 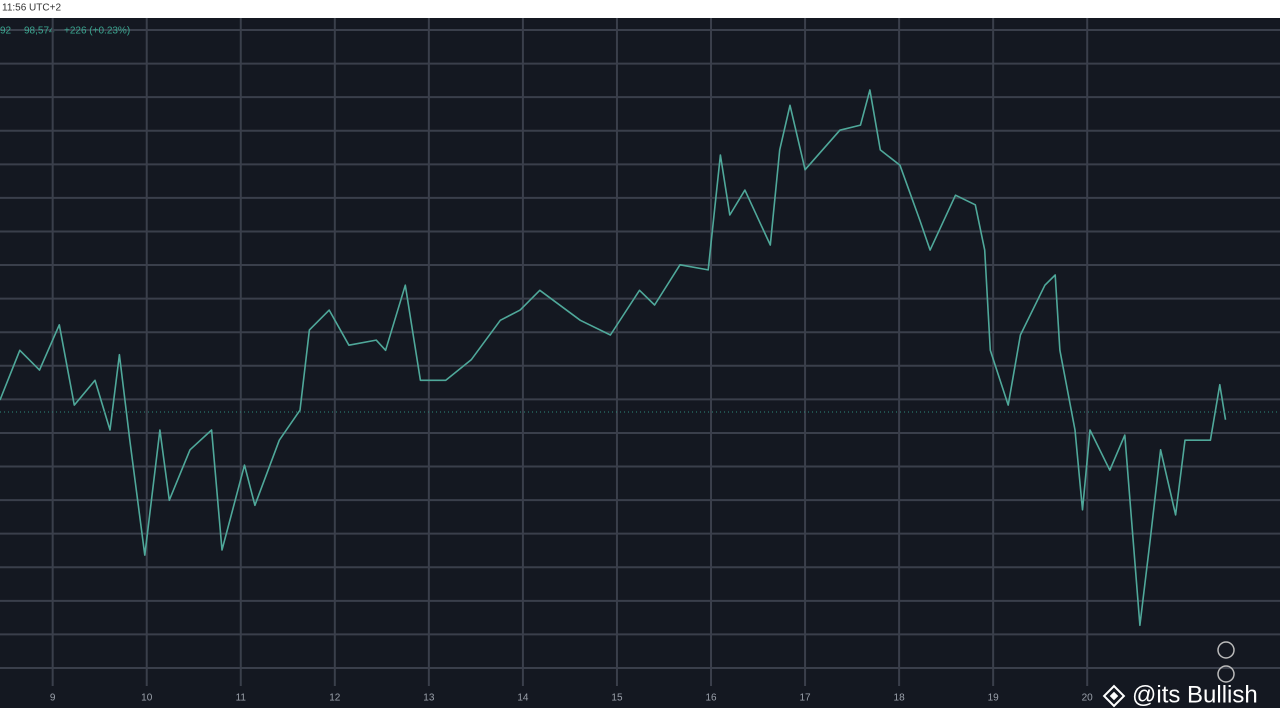 I want to click on x-tick-label: 18, so click(x=900, y=698).